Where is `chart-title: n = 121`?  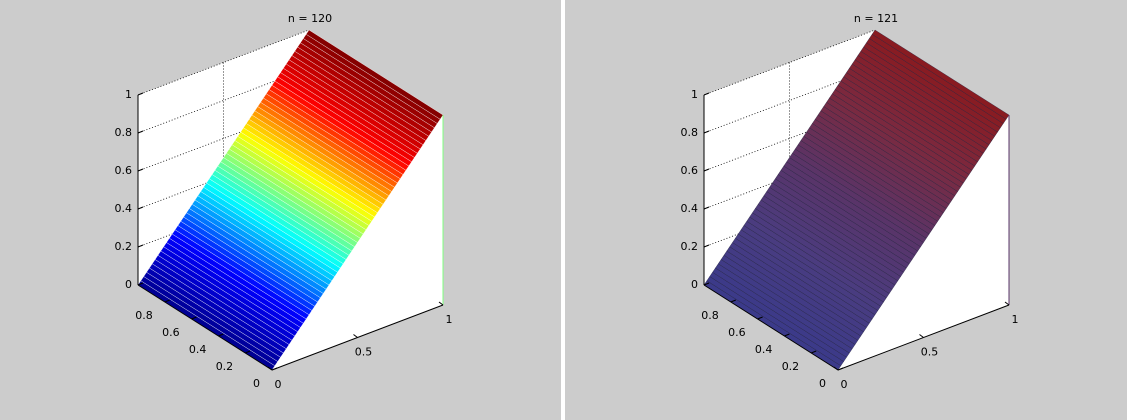
chart-title: n = 121 is located at coordinates (876, 18).